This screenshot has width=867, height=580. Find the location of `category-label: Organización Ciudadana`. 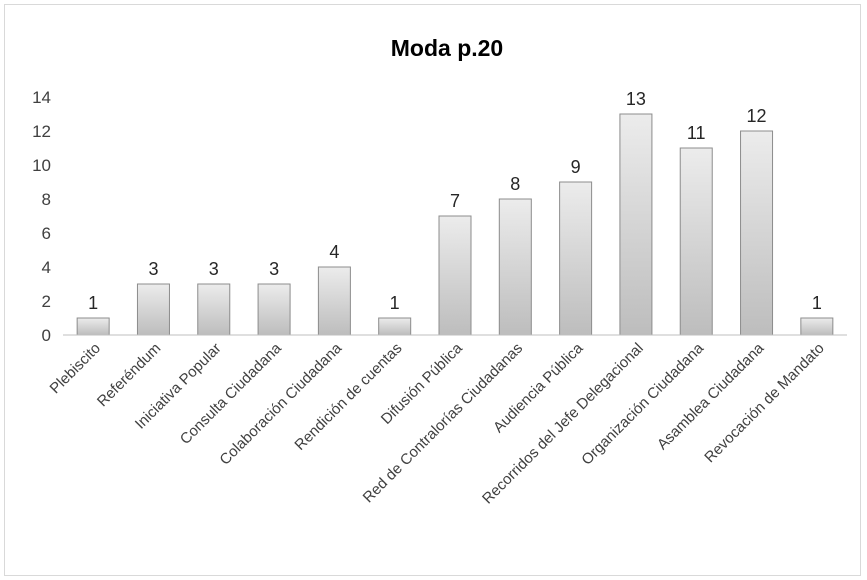

category-label: Organización Ciudadana is located at coordinates (642, 403).